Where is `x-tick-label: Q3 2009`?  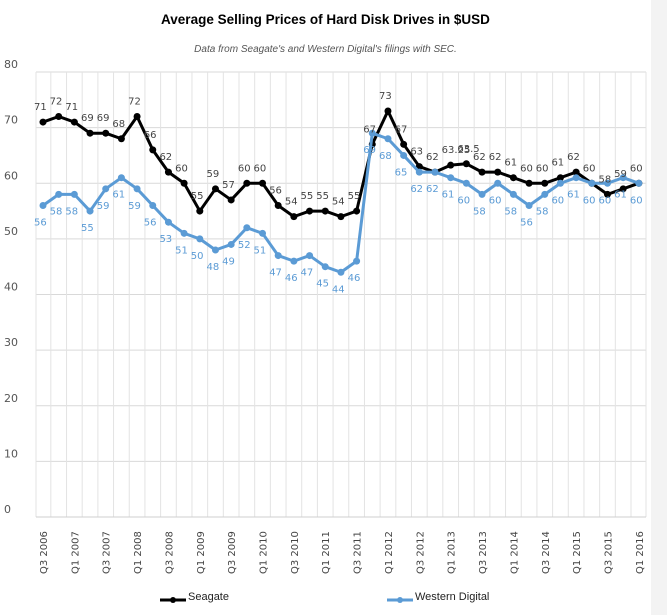 x-tick-label: Q3 2009 is located at coordinates (232, 552).